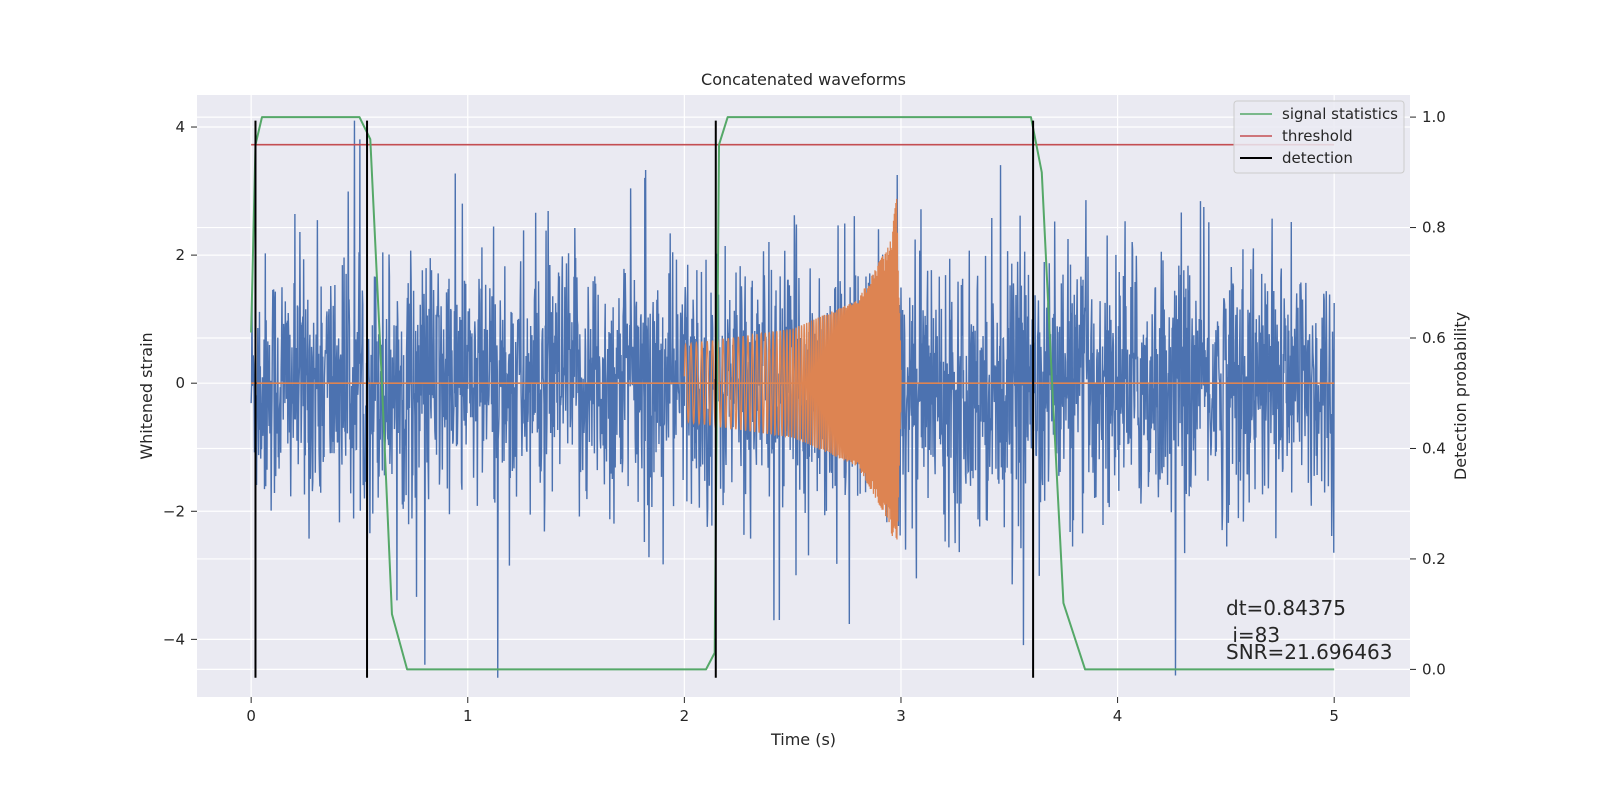 This screenshot has width=1600, height=800. I want to click on x-tick-label: 1, so click(468, 716).